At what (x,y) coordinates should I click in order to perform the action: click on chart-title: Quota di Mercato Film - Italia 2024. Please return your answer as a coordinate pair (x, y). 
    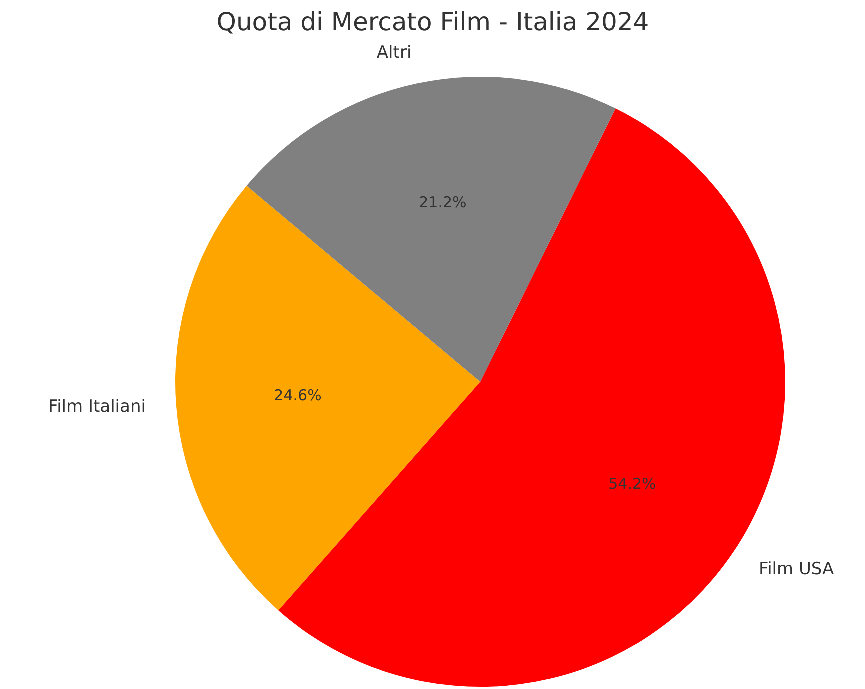
    Looking at the image, I should click on (433, 22).